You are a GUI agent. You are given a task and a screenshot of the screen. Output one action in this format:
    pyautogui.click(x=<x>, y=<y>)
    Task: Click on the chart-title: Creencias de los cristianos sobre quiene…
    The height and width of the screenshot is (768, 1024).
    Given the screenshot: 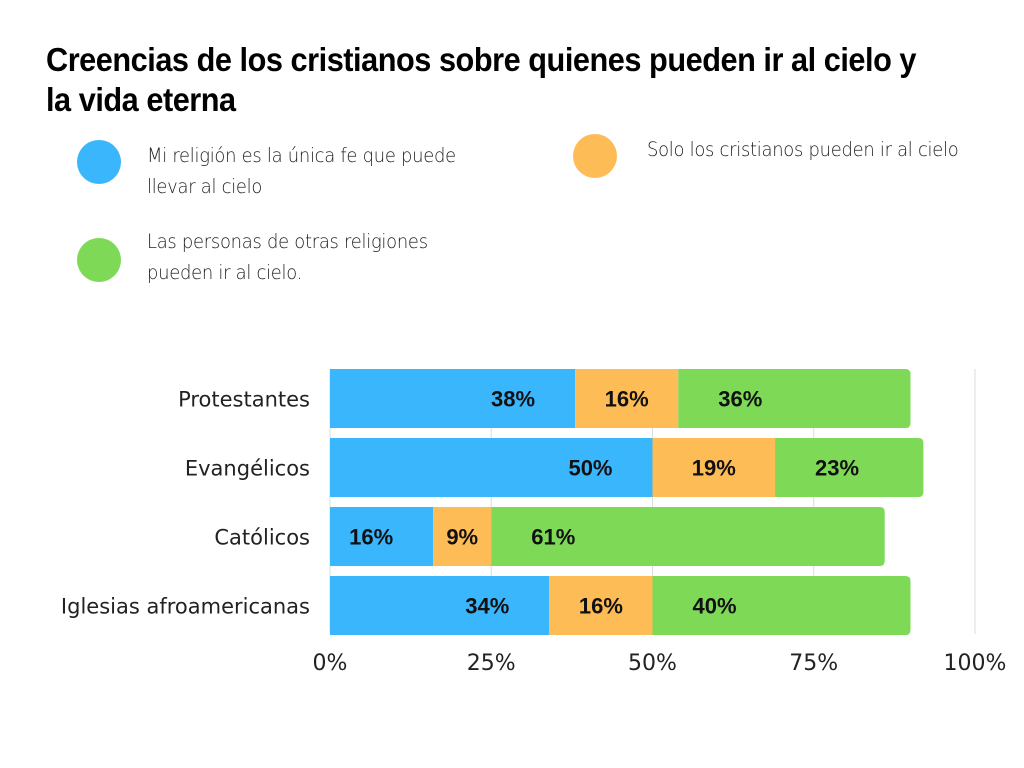 What is the action you would take?
    pyautogui.click(x=481, y=79)
    